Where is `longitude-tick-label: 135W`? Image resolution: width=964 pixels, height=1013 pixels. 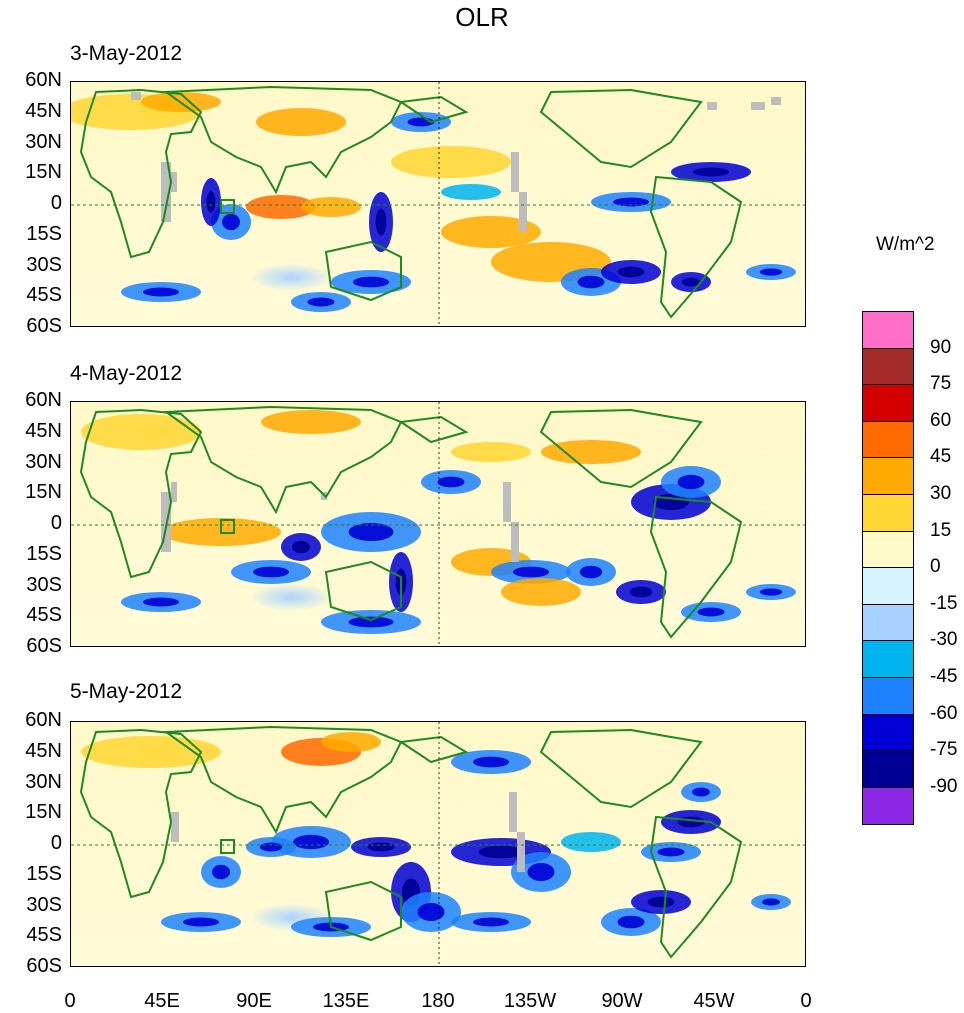 longitude-tick-label: 135W is located at coordinates (530, 1001).